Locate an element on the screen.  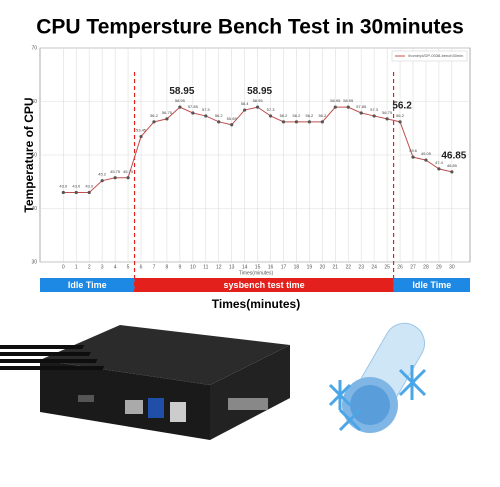
y-tick-label: 30 is located at coordinates (34, 262).